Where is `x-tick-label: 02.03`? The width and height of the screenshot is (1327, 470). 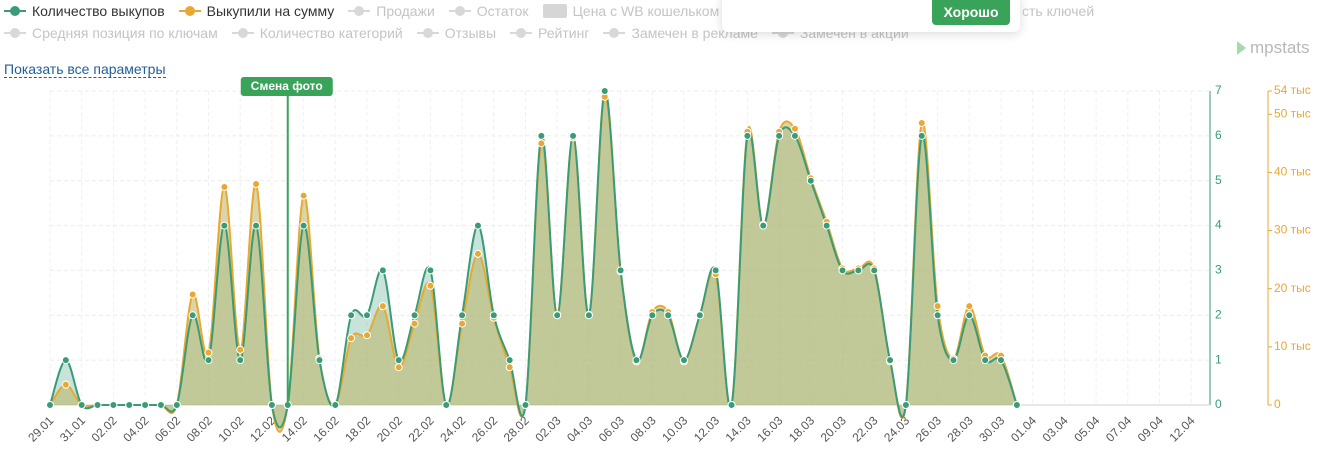 x-tick-label: 02.03 is located at coordinates (547, 428).